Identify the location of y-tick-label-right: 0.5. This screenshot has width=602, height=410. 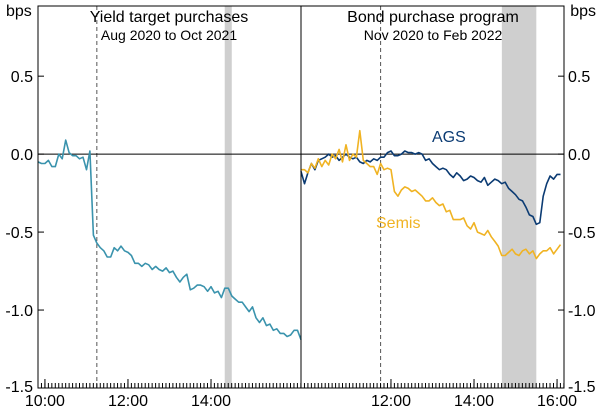
(579, 77).